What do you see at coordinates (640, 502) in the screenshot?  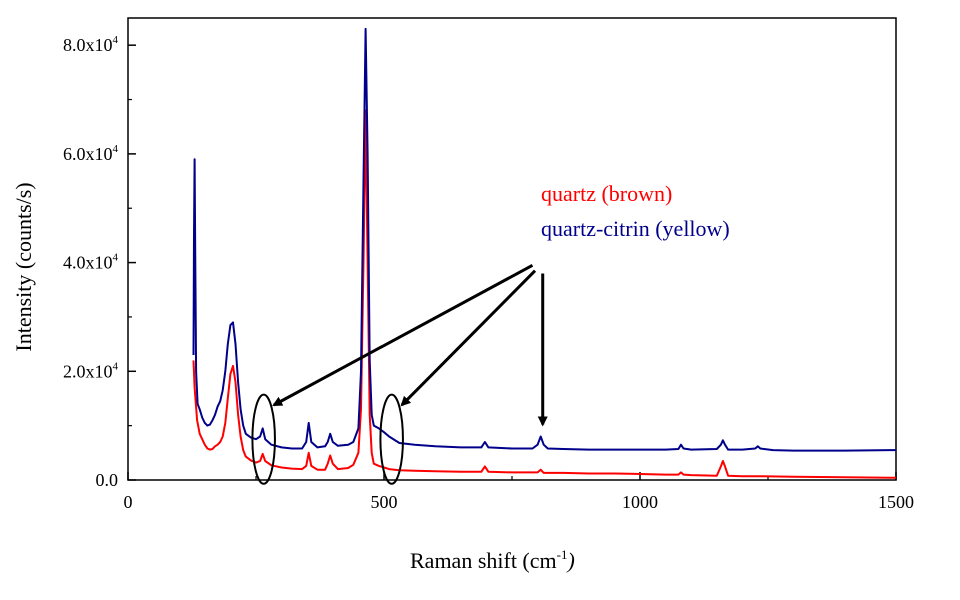 I see `x-tick-label: 1000` at bounding box center [640, 502].